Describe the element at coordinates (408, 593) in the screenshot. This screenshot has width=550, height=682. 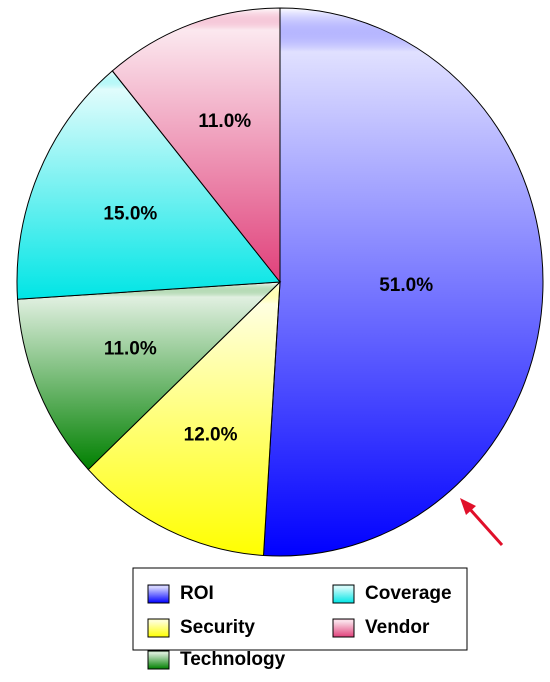
I see `legend-label: Coverage` at that location.